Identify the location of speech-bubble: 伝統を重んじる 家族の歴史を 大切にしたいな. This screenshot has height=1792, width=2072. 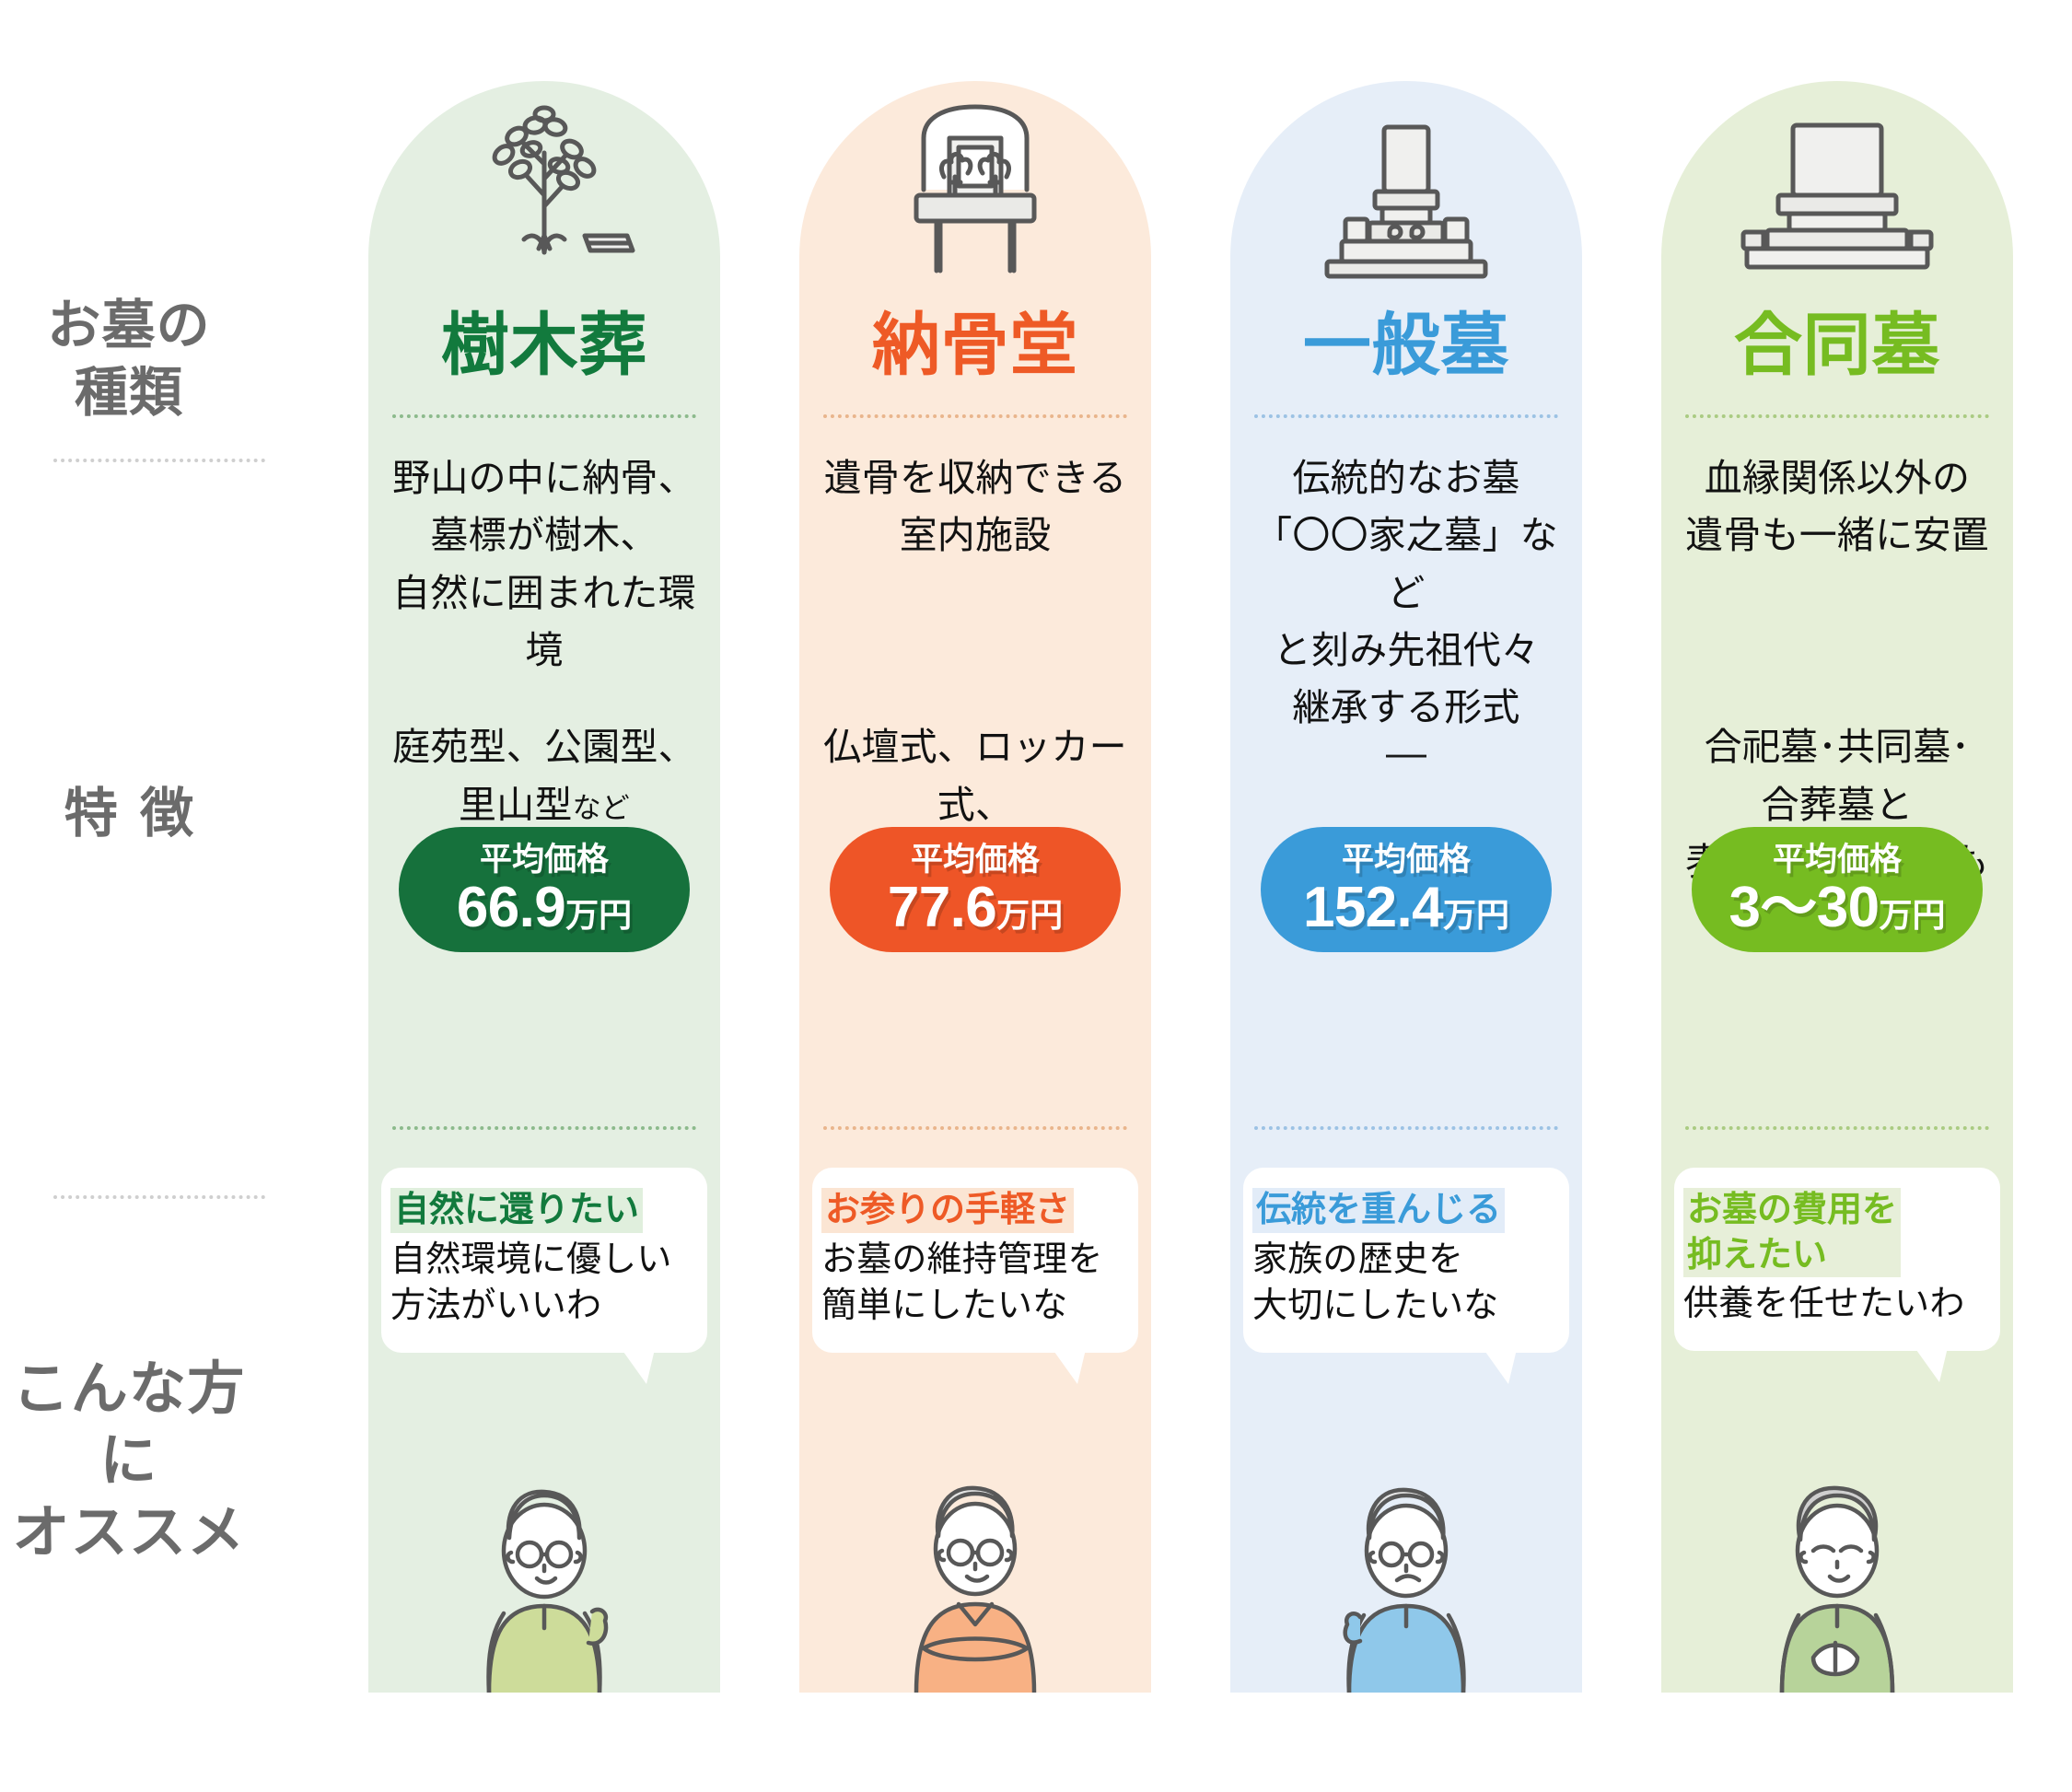
(1406, 1276).